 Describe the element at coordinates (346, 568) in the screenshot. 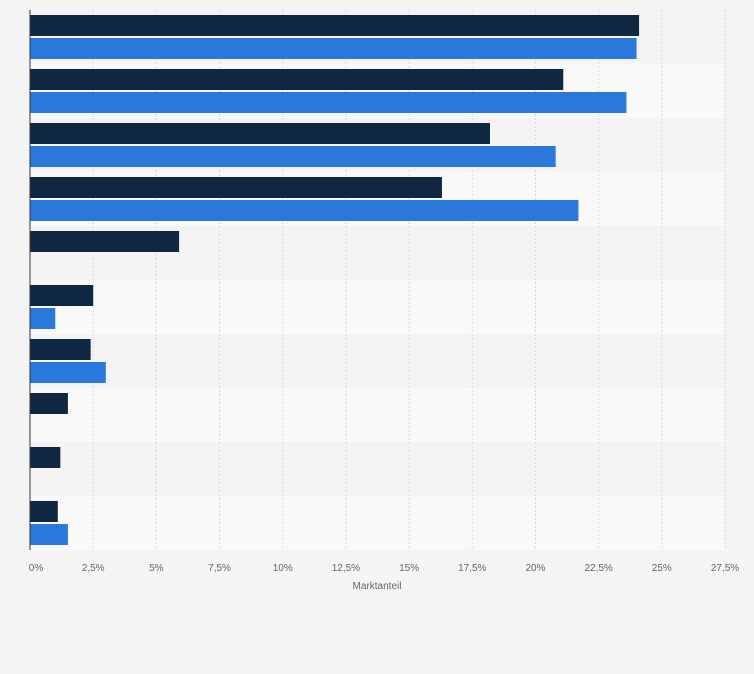

I see `x-tick-label: 12,5%` at that location.